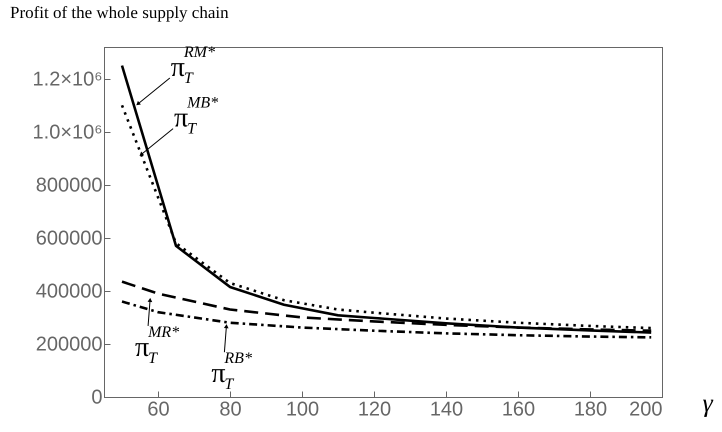 The image size is (722, 432). I want to click on y-tick-label: 200000, so click(69, 344).